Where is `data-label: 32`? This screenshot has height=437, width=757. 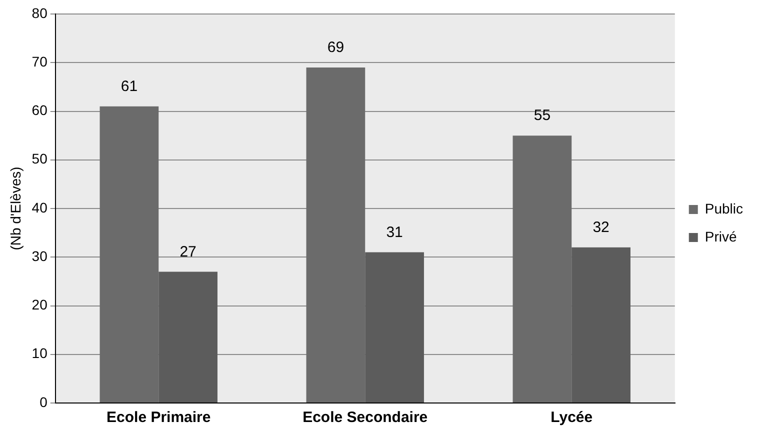 data-label: 32 is located at coordinates (601, 227).